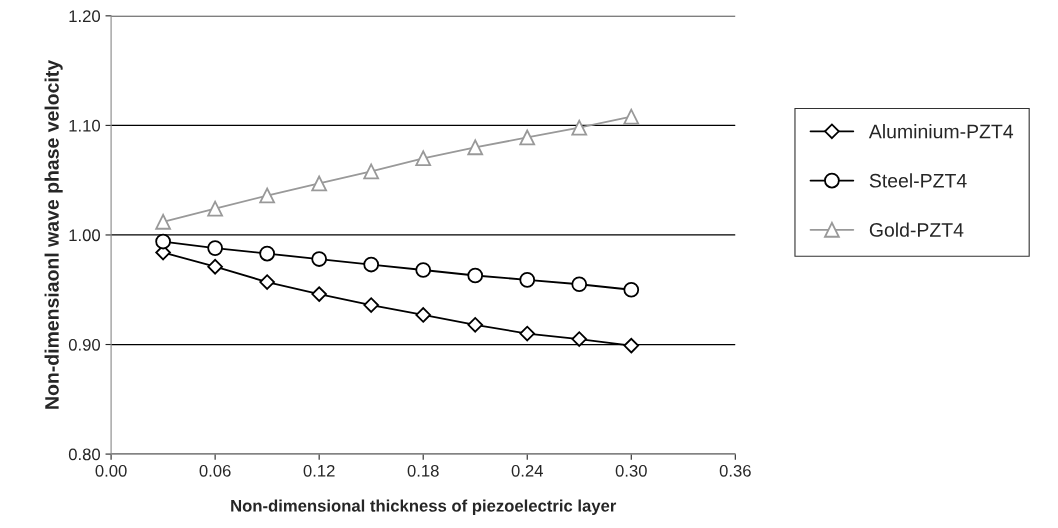  What do you see at coordinates (85, 235) in the screenshot?
I see `y-tick-label: 1.00` at bounding box center [85, 235].